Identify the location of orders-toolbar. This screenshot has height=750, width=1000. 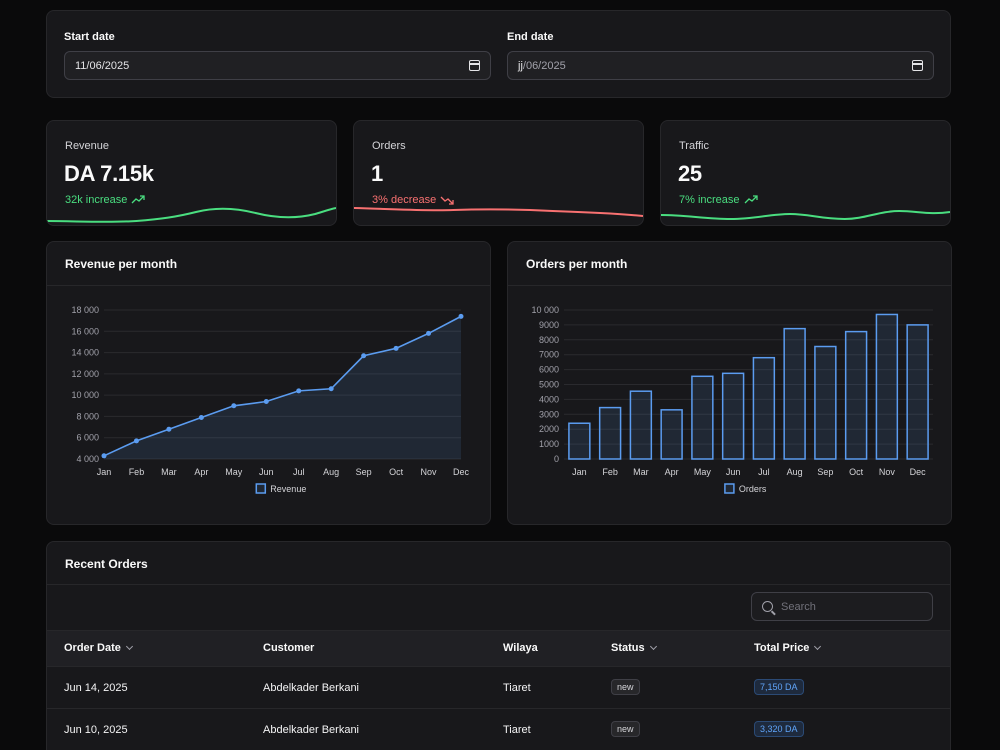
(498, 607).